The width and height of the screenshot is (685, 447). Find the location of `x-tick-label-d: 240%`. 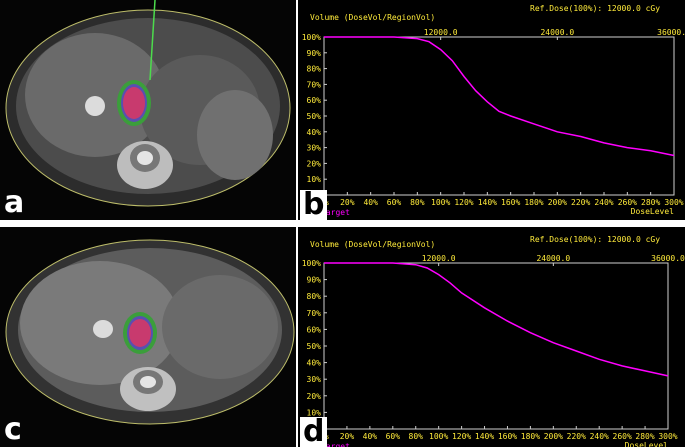

x-tick-label-d: 240% is located at coordinates (599, 436).